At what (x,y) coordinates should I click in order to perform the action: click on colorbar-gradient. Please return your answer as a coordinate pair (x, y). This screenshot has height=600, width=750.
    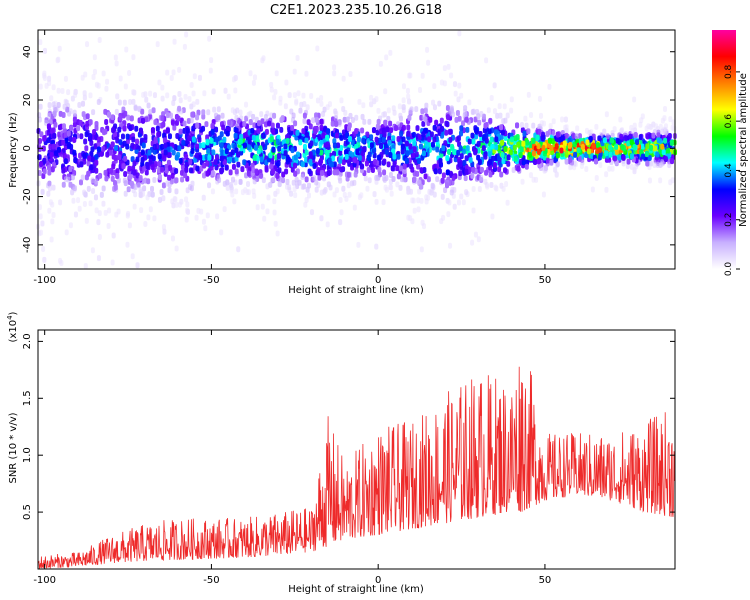
    Looking at the image, I should click on (724, 149).